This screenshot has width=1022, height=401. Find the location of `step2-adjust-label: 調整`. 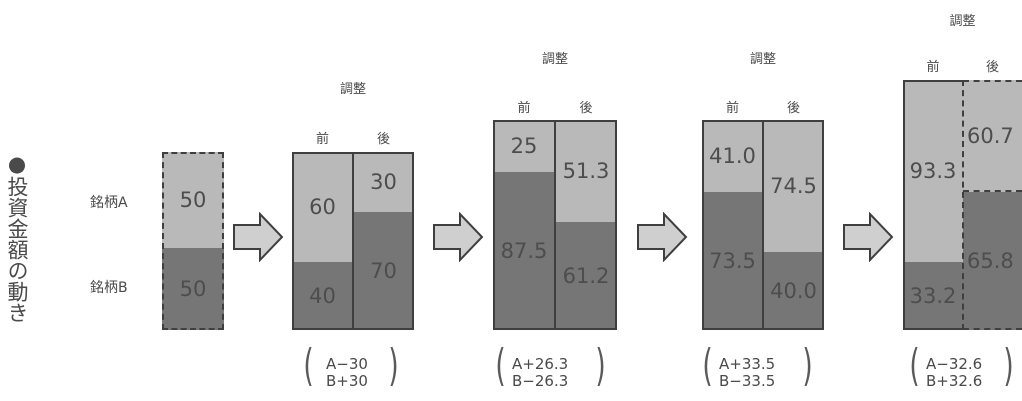

step2-adjust-label: 調整 is located at coordinates (554, 59).